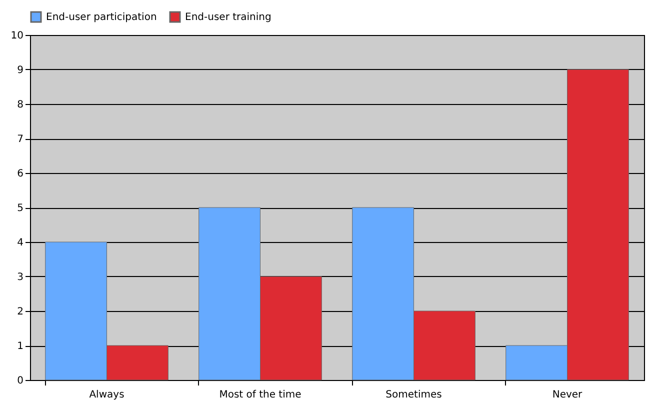  Describe the element at coordinates (20, 208) in the screenshot. I see `y-tick-label: 5` at that location.